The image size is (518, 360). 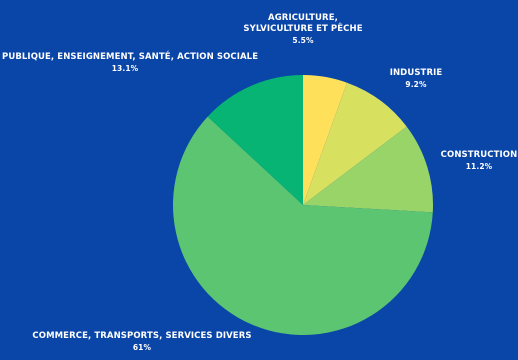 What do you see at coordinates (416, 84) in the screenshot?
I see `slice-label-industrie-value: 9.2%` at bounding box center [416, 84].